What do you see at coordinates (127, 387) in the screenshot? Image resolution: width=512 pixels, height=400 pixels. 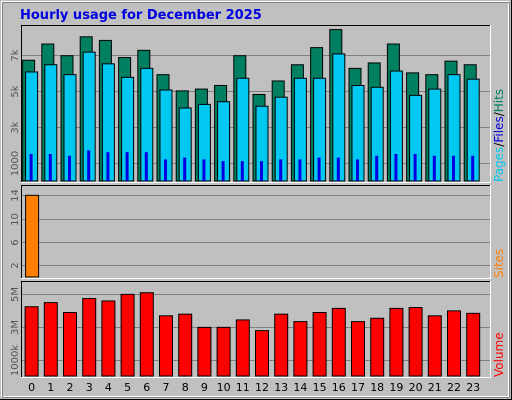 I see `hour-label: 5` at bounding box center [127, 387].